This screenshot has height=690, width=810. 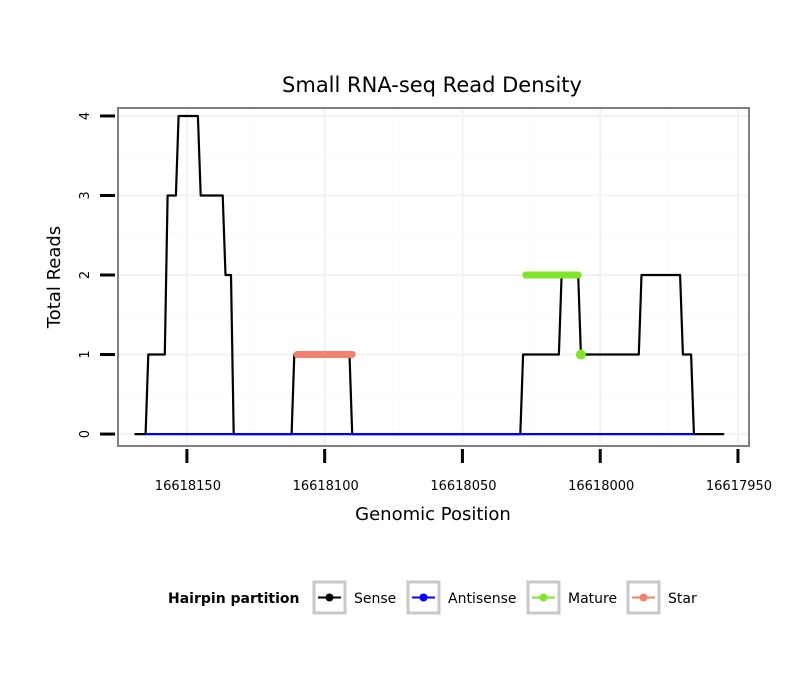 I want to click on x-tick-label: 16618000, so click(x=601, y=486).